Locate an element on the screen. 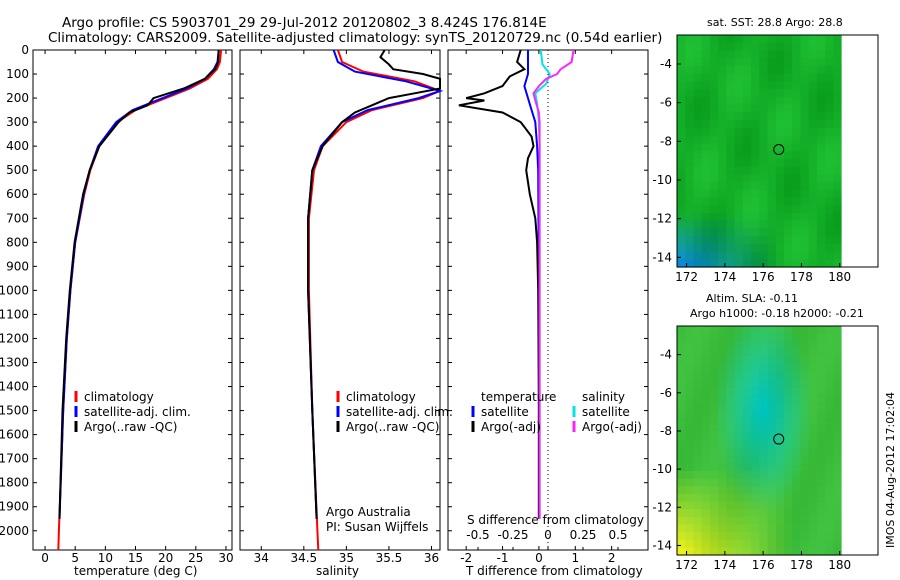  legend-label-satellite: satellite-adj. clim. is located at coordinates (399, 412).